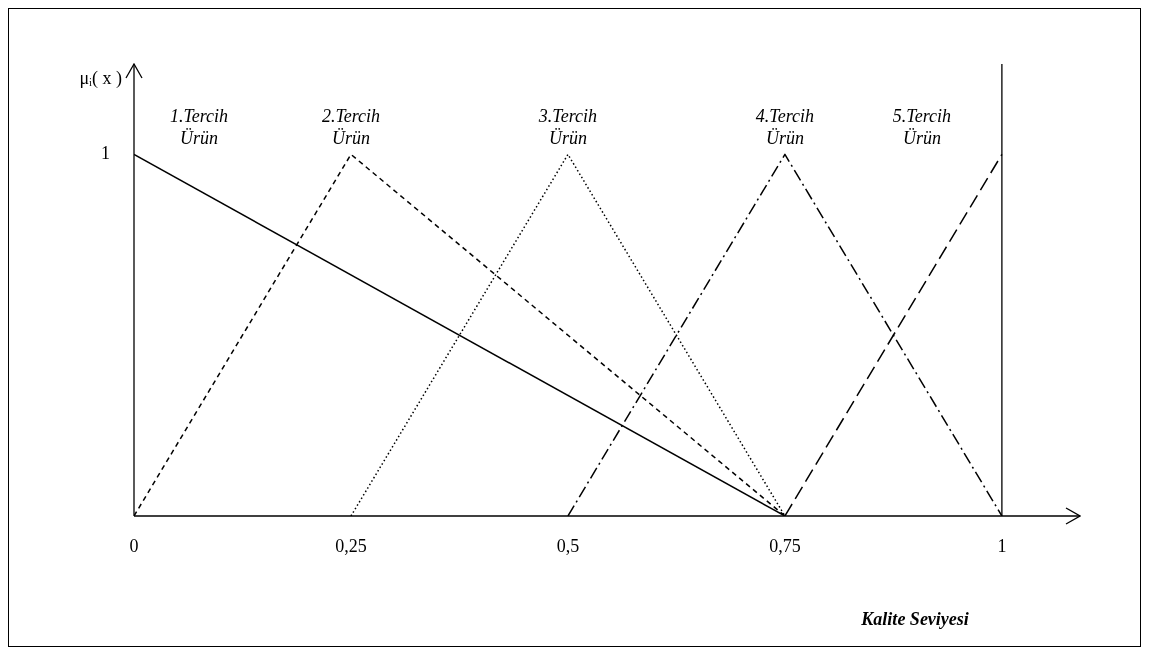 This screenshot has width=1149, height=655. What do you see at coordinates (568, 545) in the screenshot?
I see `x-tick-label: 0,5` at bounding box center [568, 545].